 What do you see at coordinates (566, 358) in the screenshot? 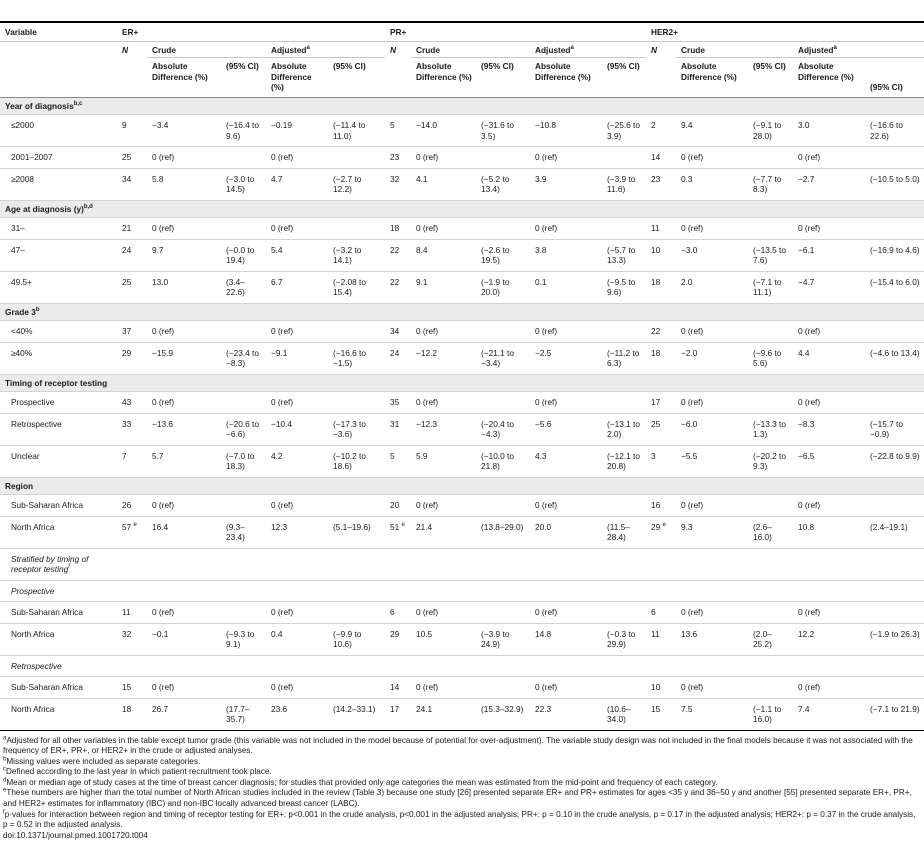
I see `table-cell: −2.5` at bounding box center [566, 358].